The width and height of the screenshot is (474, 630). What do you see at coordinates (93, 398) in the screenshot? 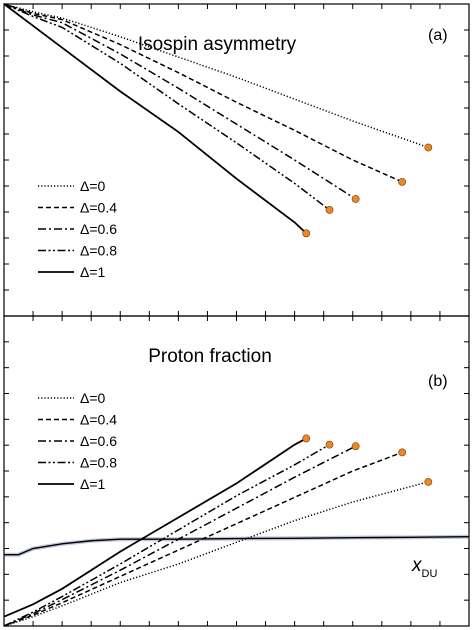
I see `legend-label-b-0: Δ=0` at bounding box center [93, 398].